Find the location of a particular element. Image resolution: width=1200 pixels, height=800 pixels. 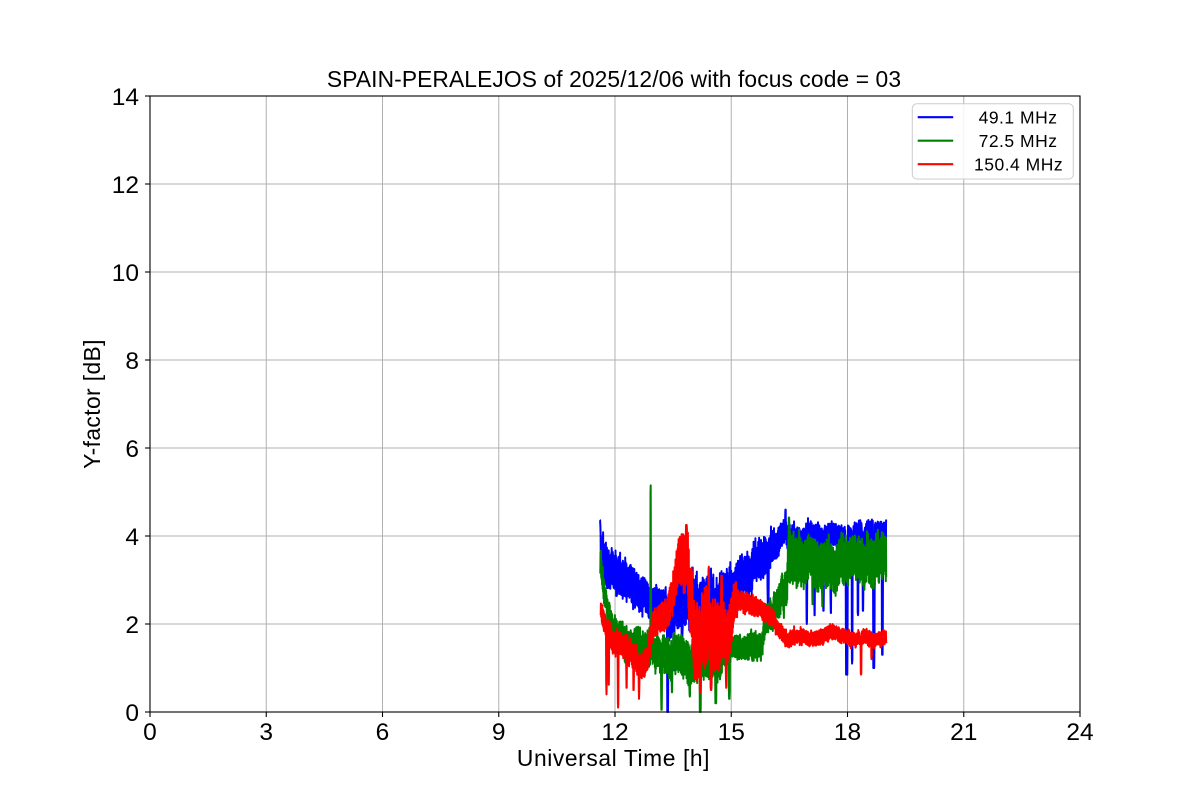

svg-text: 3 is located at coordinates (266, 732).